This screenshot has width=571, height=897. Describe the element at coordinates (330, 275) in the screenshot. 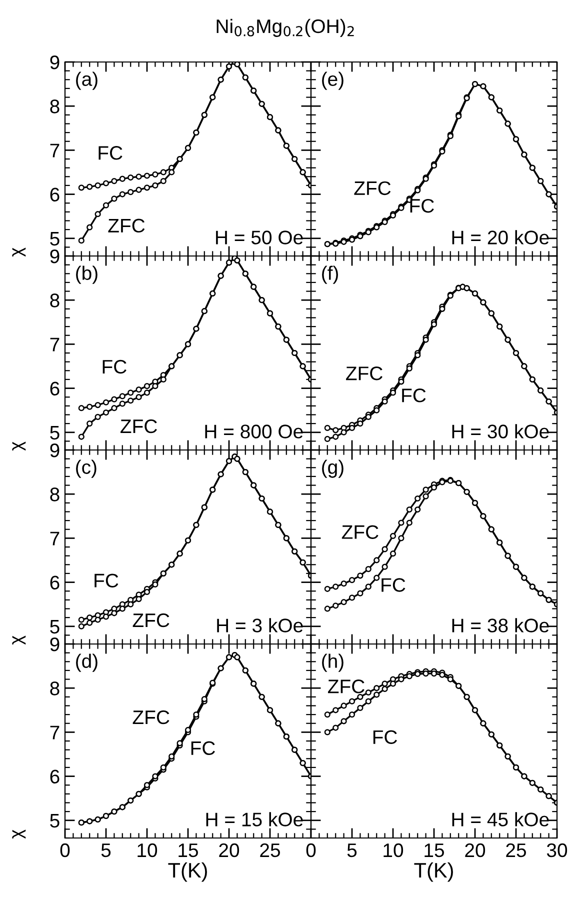

I see `annotation: (f)` at that location.